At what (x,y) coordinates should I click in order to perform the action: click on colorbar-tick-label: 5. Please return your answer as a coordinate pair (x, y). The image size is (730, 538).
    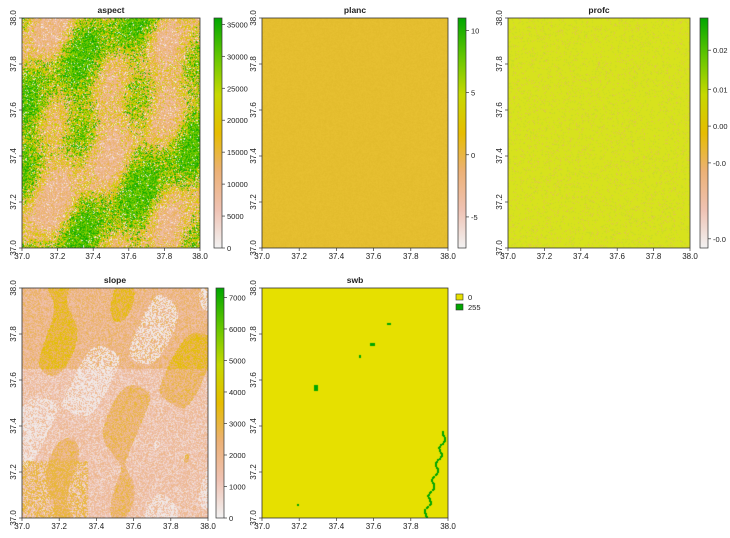
    Looking at the image, I should click on (473, 93).